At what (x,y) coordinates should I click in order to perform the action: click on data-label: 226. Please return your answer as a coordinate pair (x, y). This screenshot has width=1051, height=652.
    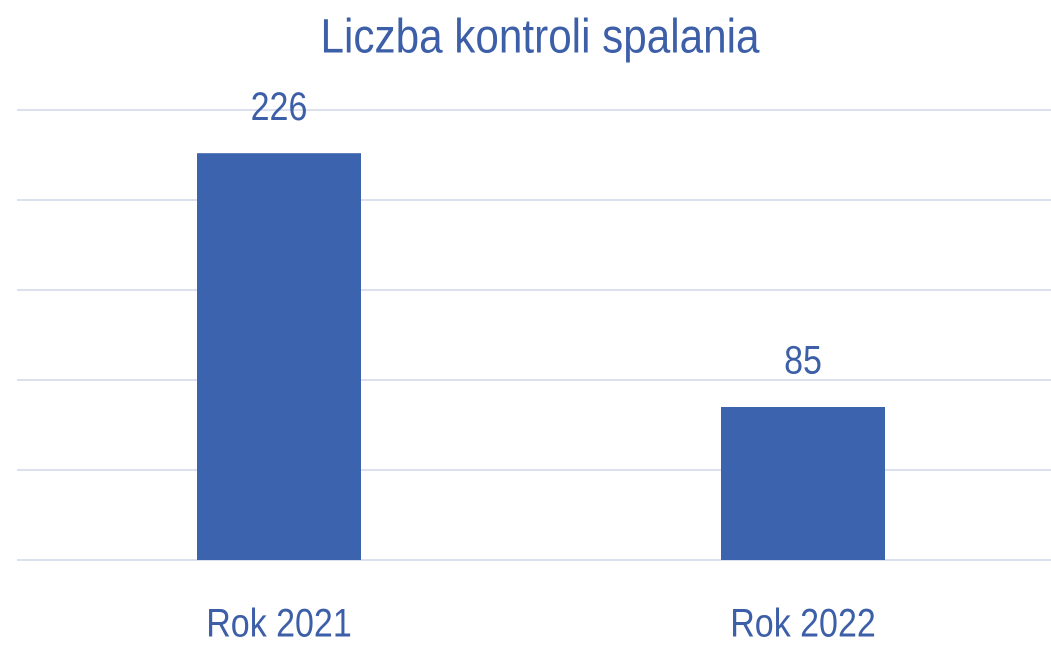
    Looking at the image, I should click on (279, 105).